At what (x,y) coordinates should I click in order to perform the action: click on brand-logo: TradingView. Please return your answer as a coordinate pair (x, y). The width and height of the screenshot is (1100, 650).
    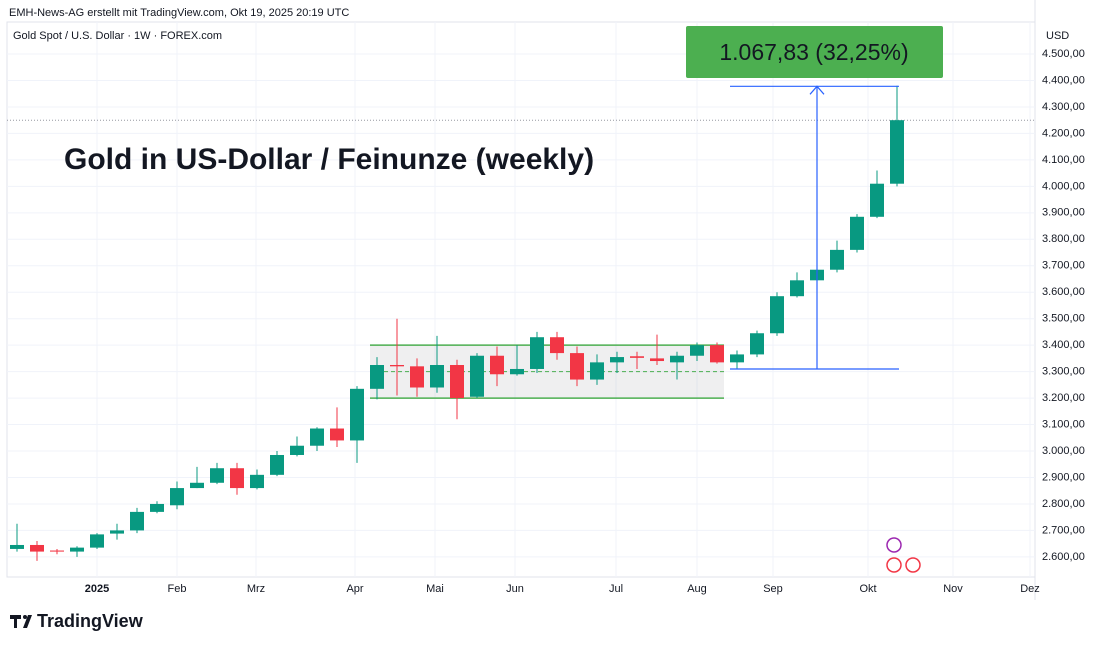
    Looking at the image, I should click on (77, 621).